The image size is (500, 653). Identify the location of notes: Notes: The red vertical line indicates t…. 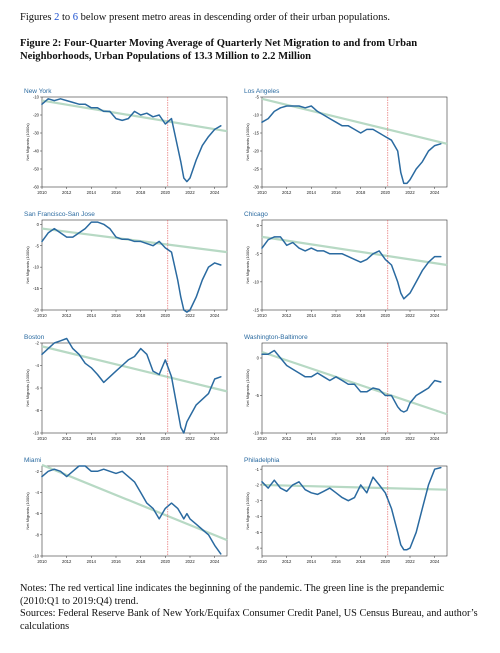
(252, 608).